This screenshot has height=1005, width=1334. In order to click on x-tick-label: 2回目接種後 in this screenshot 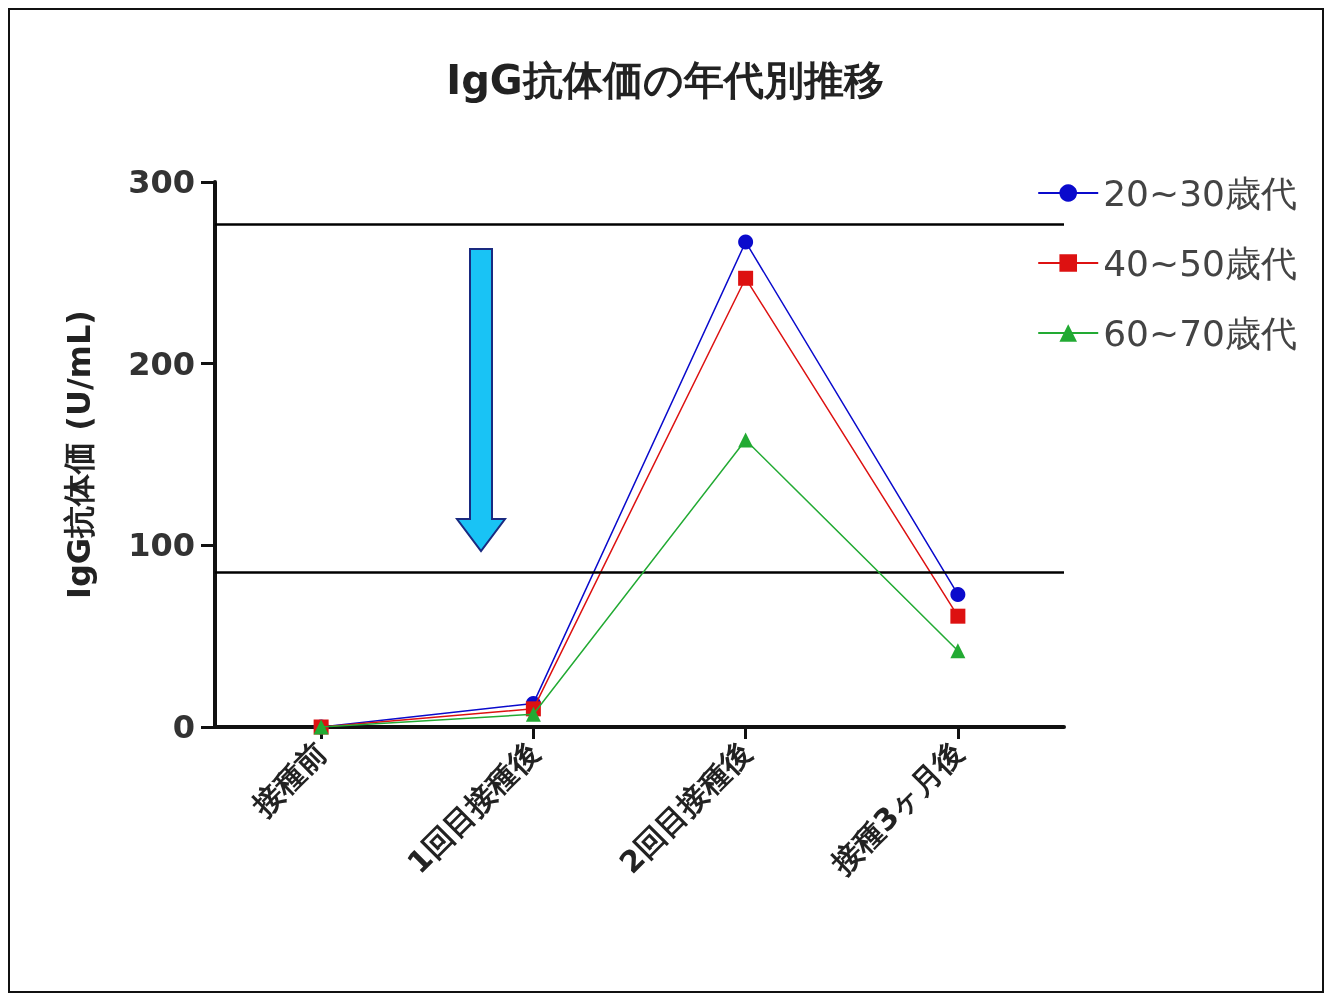, I will do `click(685, 807)`.